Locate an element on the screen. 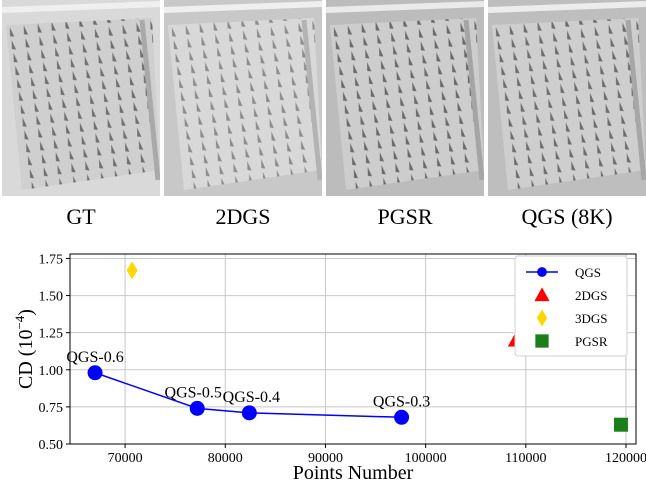  panel-qgs is located at coordinates (567, 98).